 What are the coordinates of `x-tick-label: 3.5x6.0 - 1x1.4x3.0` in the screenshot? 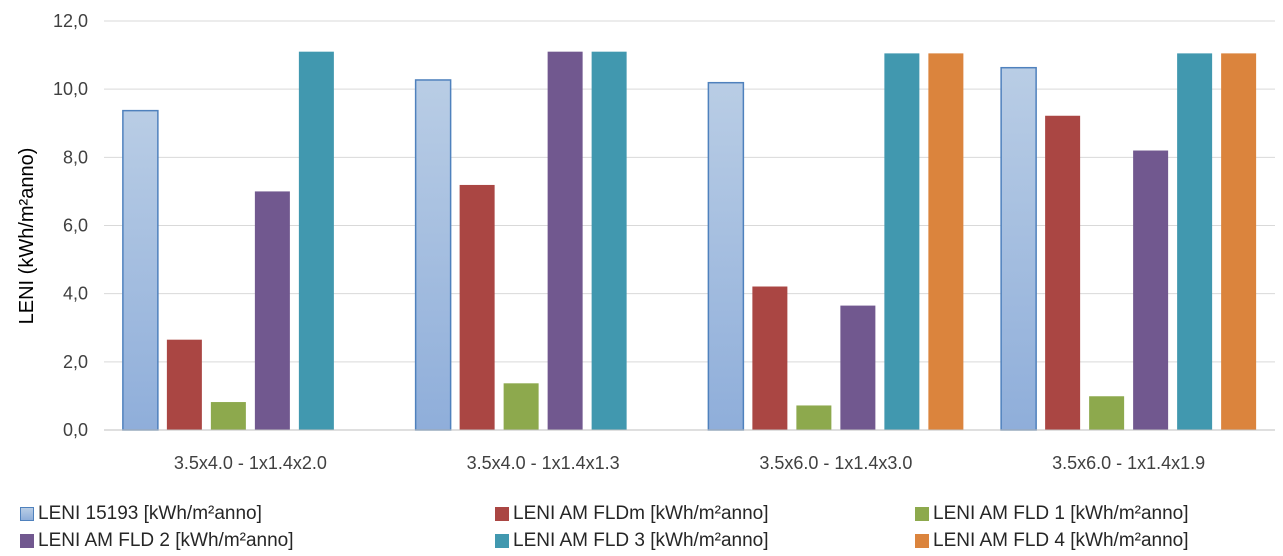 It's located at (835, 463).